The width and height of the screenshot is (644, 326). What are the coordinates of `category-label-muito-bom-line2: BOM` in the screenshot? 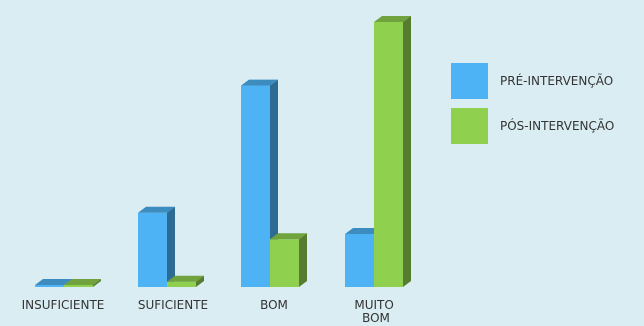 It's located at (376, 318).